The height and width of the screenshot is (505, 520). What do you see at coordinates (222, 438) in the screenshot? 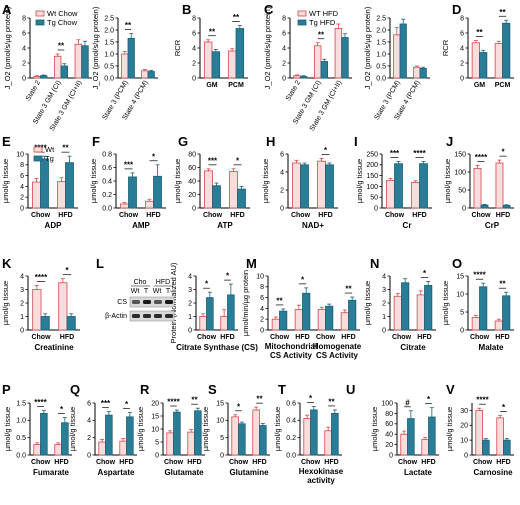
I see `y-tick-label: 5` at bounding box center [222, 438].